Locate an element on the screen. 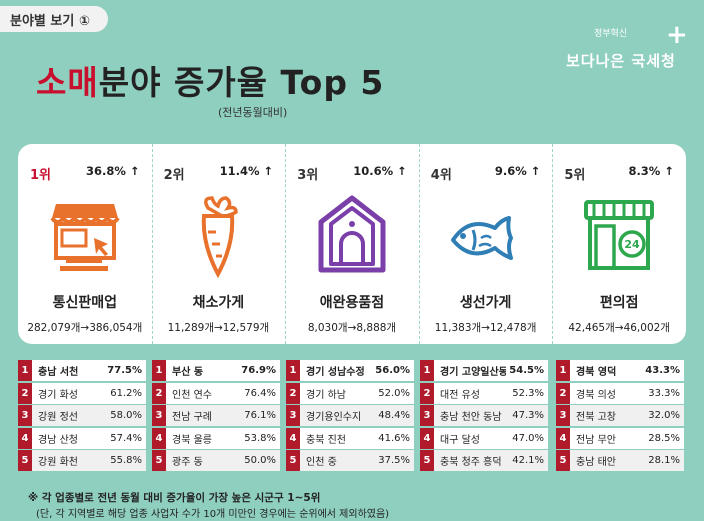 The width and height of the screenshot is (704, 521). row-region: 충남 서천 is located at coordinates (58, 372).